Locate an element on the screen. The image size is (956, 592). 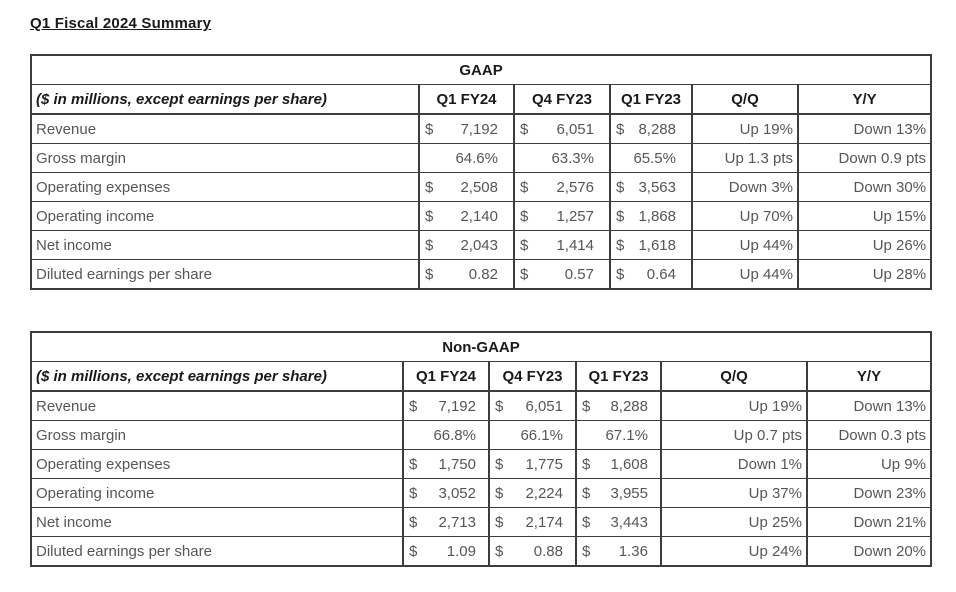
gaap-col-q4fy23: Q4 FY23 is located at coordinates (562, 99).